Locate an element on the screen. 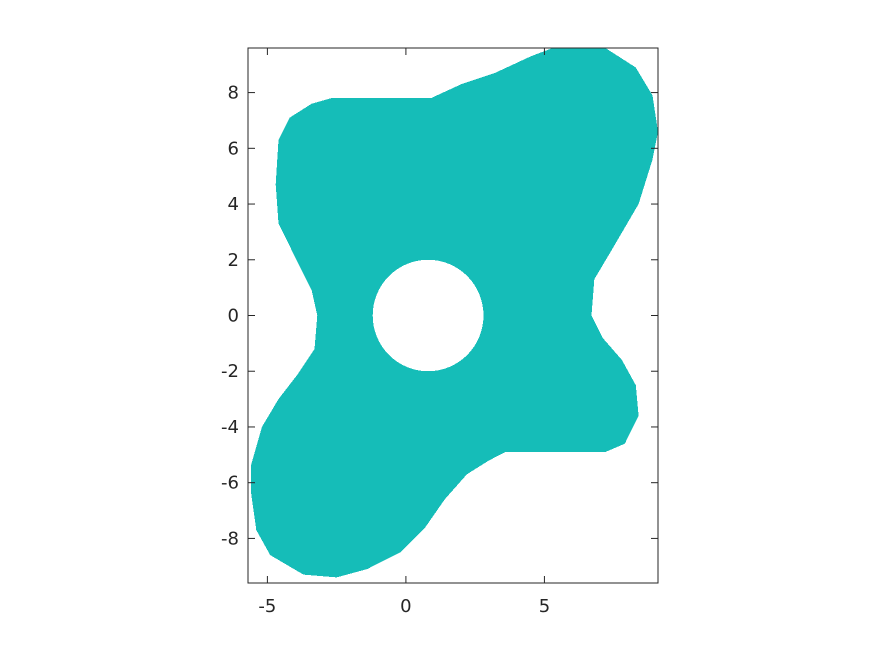 This screenshot has width=875, height=656. y-tick-label: 4 is located at coordinates (233, 204).